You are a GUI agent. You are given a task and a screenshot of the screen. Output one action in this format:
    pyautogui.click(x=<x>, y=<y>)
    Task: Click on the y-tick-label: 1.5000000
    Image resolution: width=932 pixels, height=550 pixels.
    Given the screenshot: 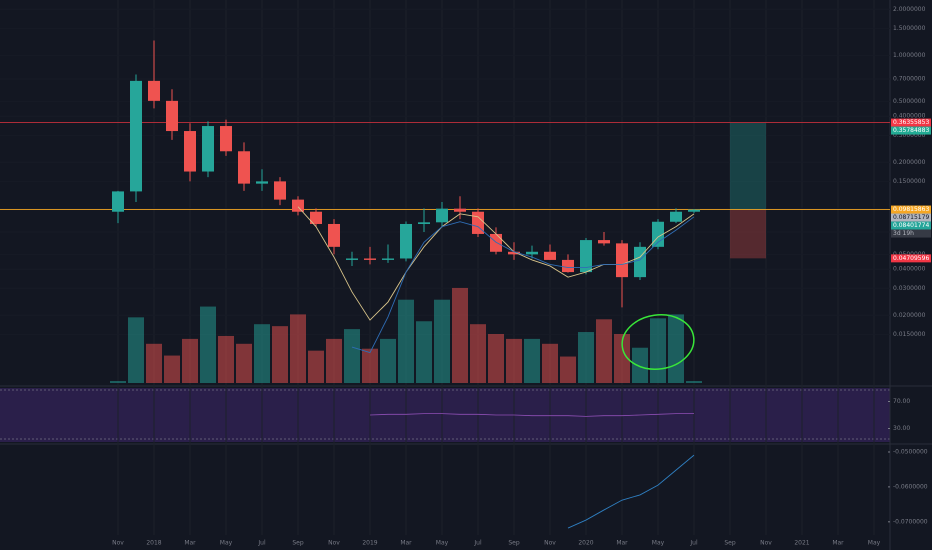 What is the action you would take?
    pyautogui.click(x=909, y=28)
    